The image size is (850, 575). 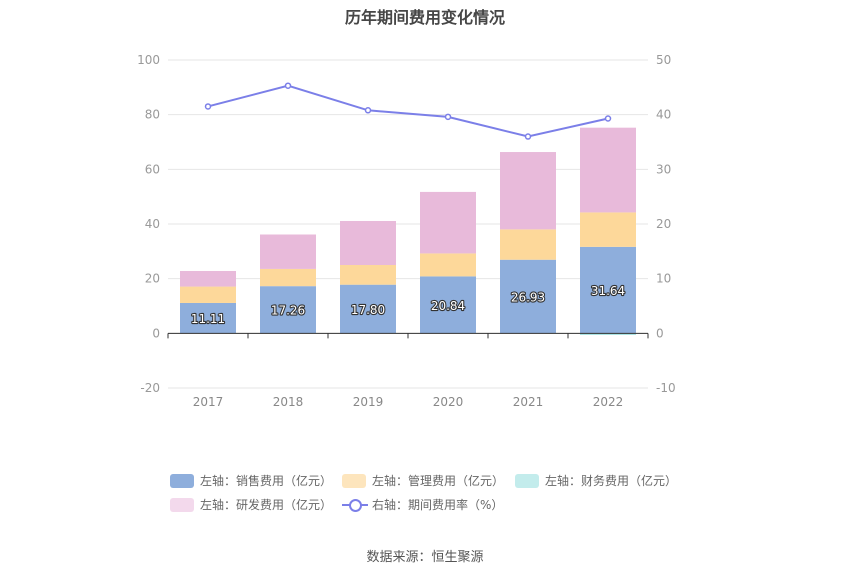 I want to click on y-right-tick-label: 0, so click(x=660, y=333).